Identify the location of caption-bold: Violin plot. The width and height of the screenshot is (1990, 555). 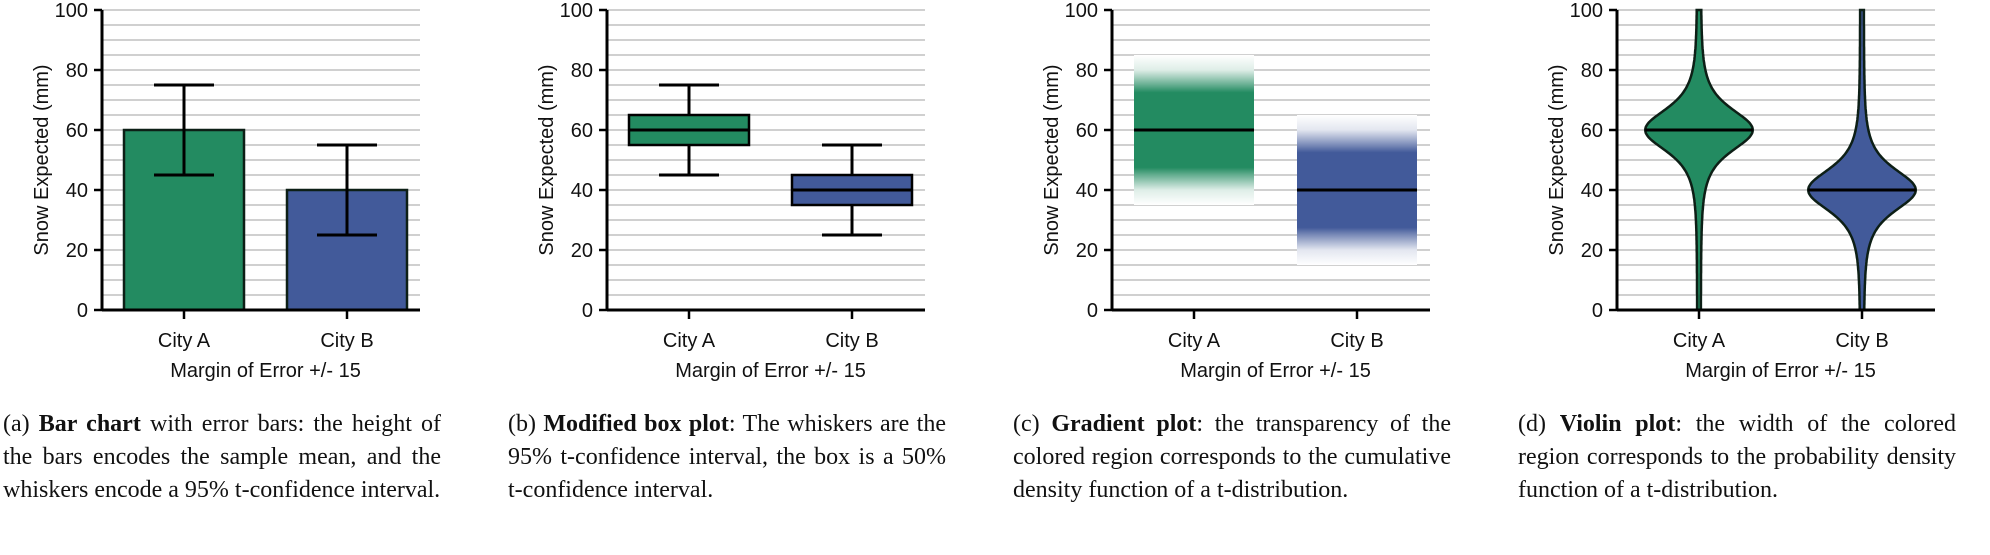
(1617, 424).